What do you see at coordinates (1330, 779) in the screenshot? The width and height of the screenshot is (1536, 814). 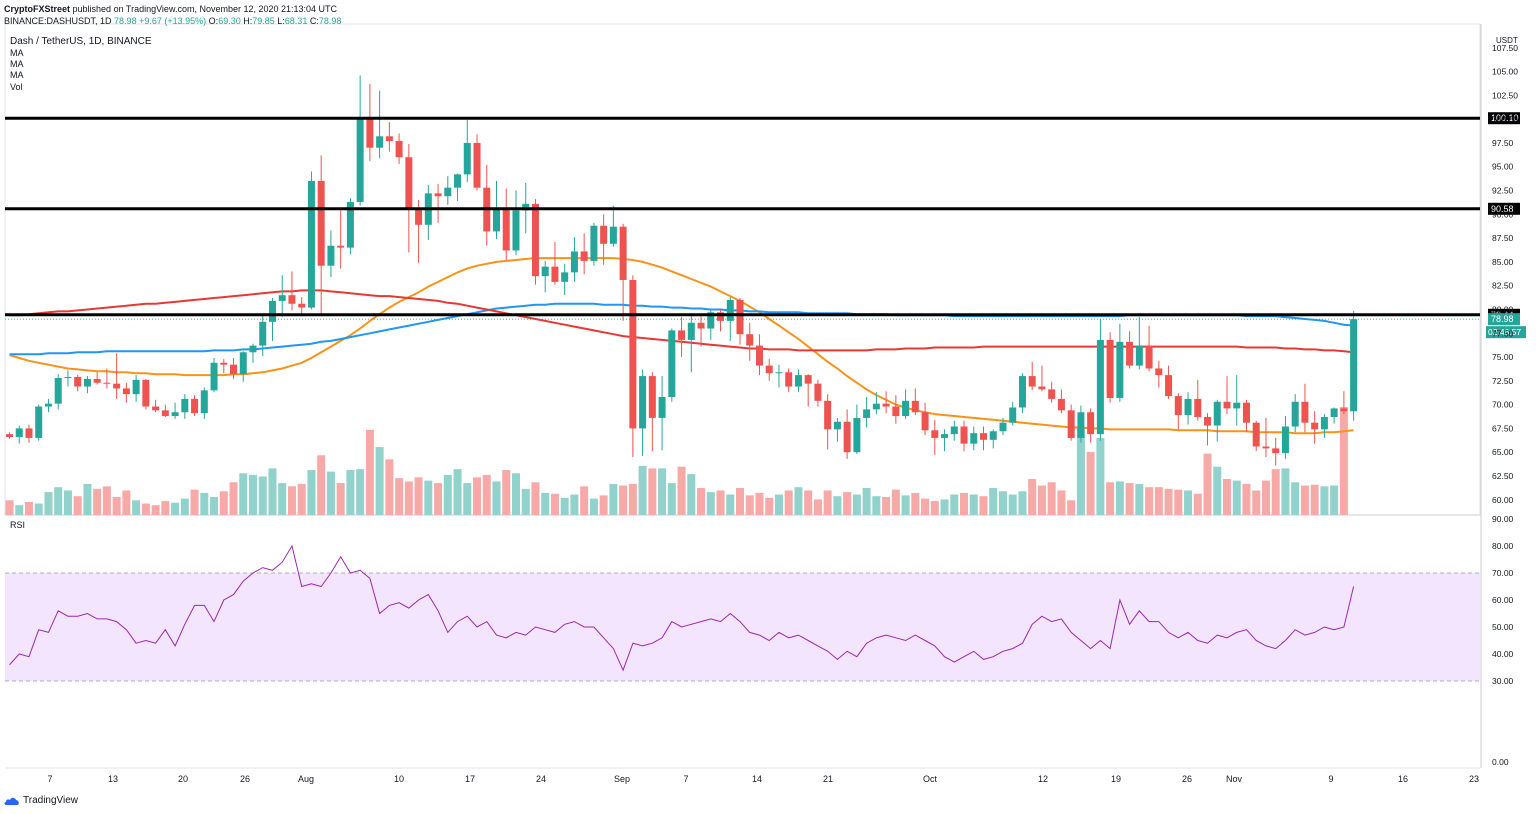 I see `time-tick-label: 9` at bounding box center [1330, 779].